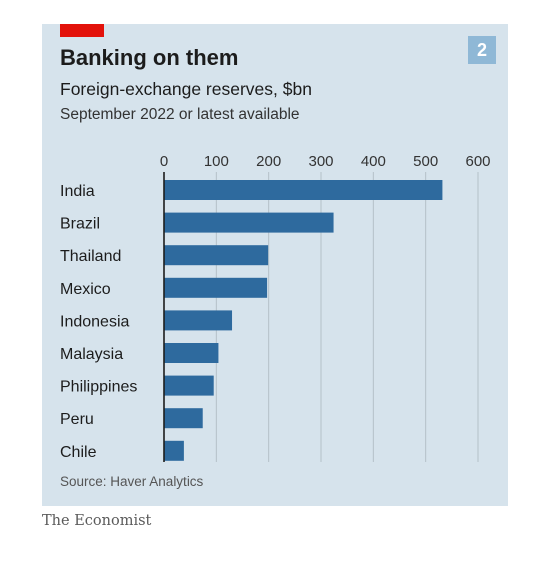  I want to click on x-tick-label: 500, so click(425, 161).